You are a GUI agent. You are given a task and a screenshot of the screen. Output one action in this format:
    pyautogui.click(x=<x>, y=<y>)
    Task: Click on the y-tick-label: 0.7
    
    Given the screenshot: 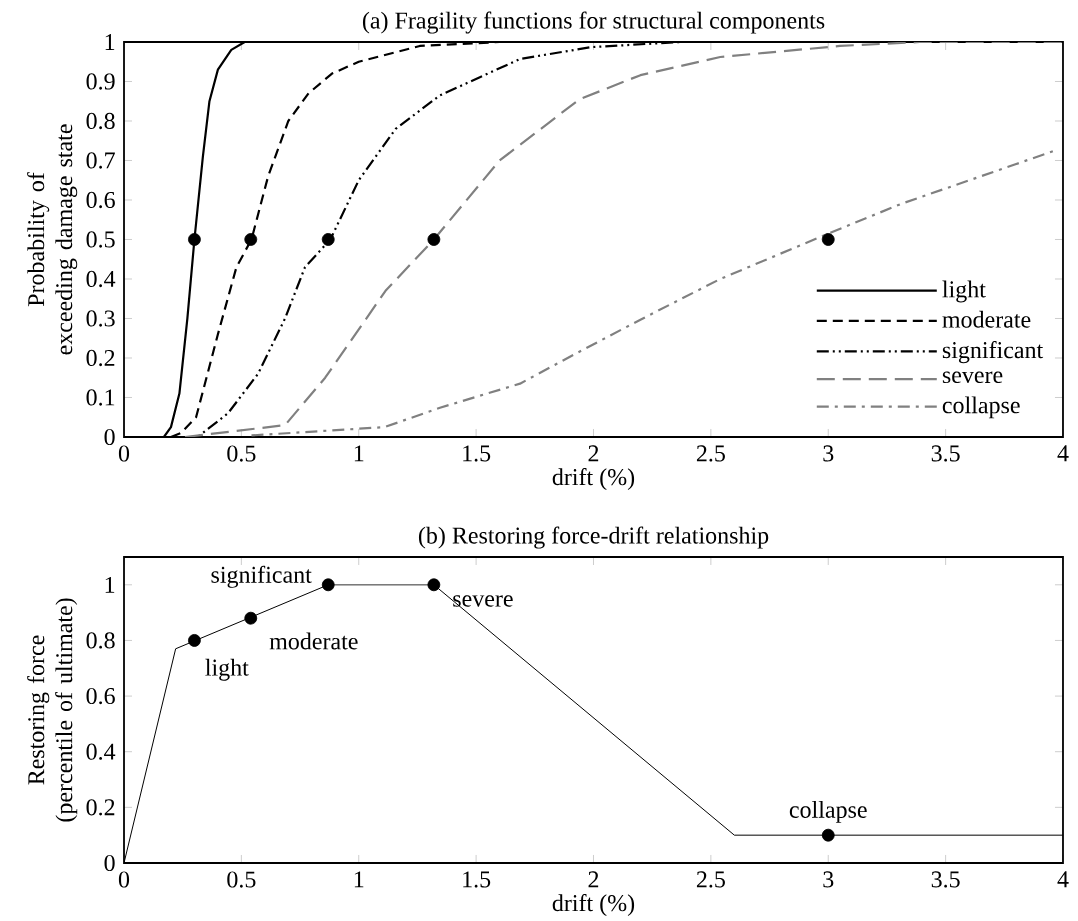 What is the action you would take?
    pyautogui.click(x=100, y=160)
    